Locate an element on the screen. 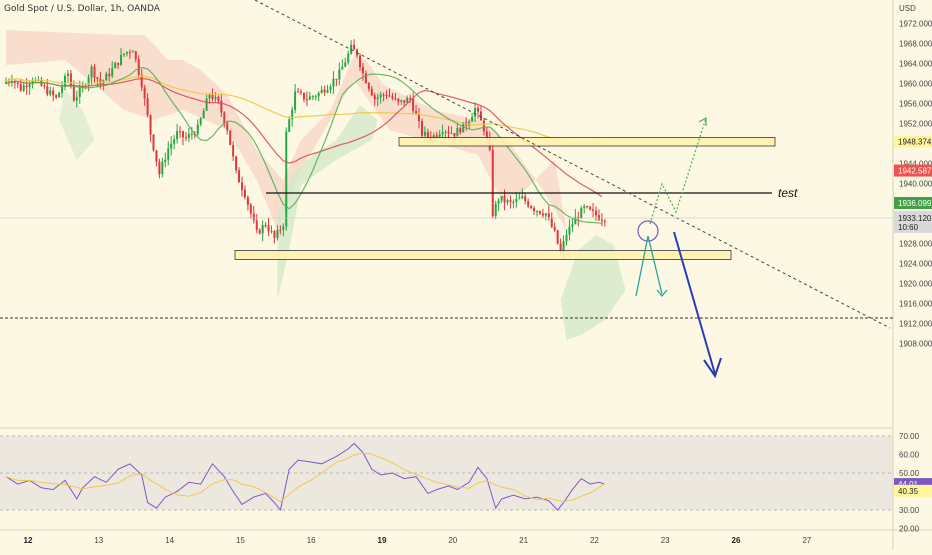  price-tick-label: 1940.000 is located at coordinates (915, 184).